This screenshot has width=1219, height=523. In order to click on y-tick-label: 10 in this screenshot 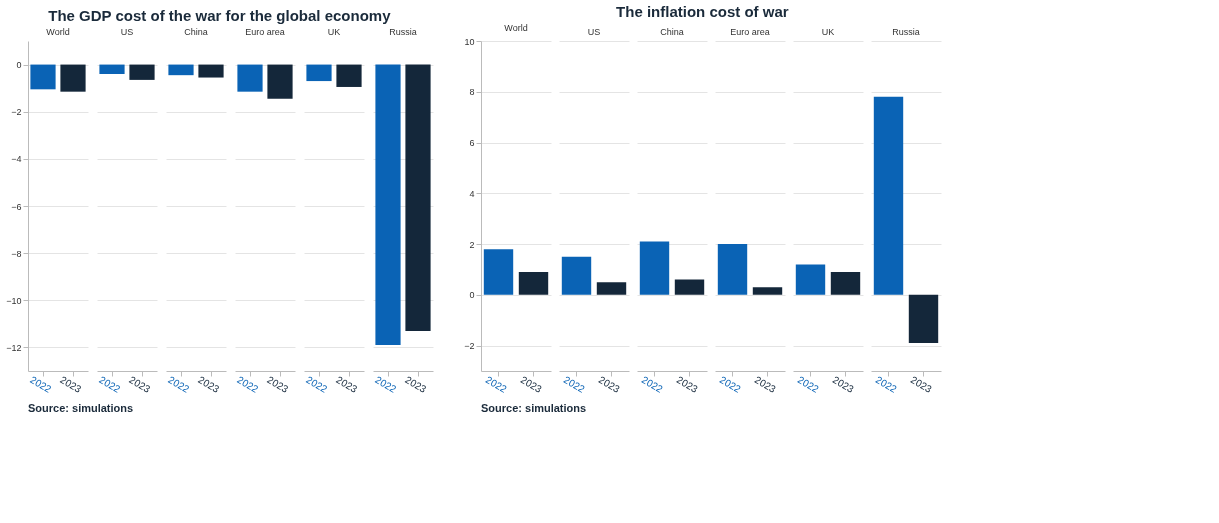, I will do `click(469, 41)`.